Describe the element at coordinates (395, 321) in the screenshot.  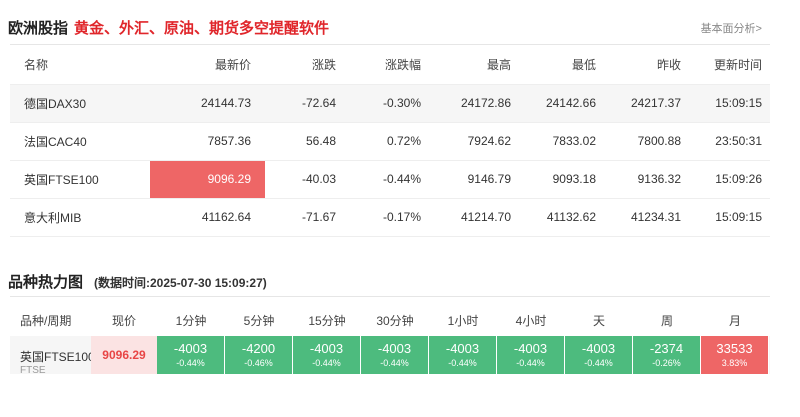
I see `heat-col-30m: 30分钟` at that location.